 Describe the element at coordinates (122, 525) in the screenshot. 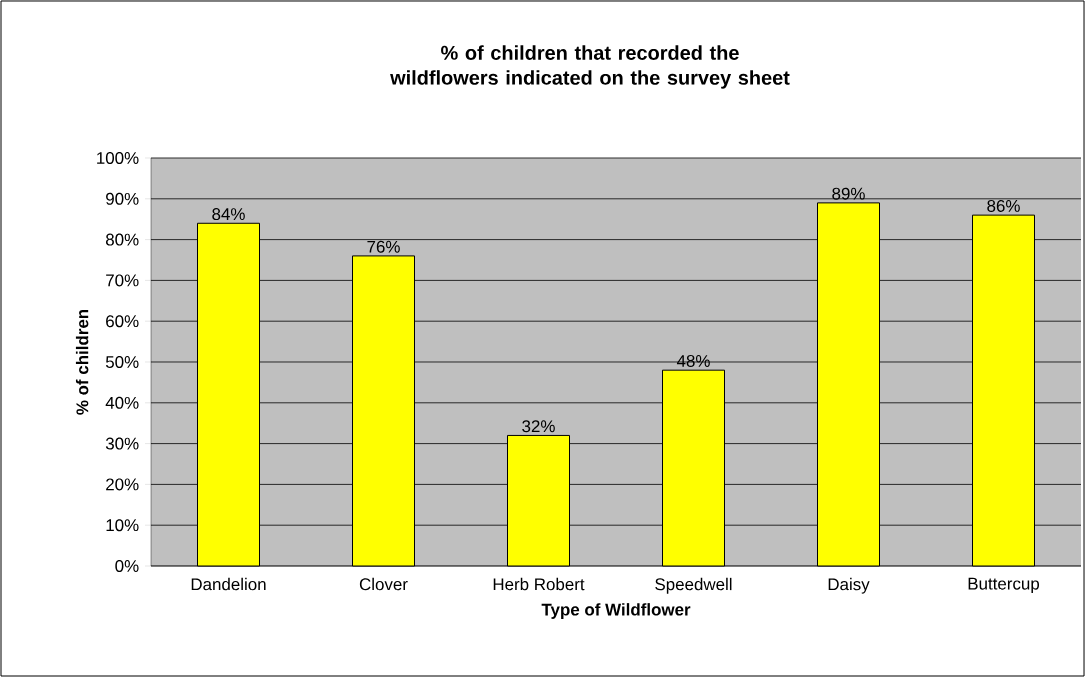

I see `y-tick-label: 10%` at that location.